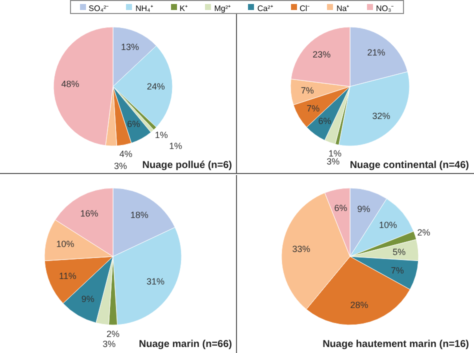 The height and width of the screenshot is (353, 474). I want to click on legend-label: K⁺, so click(184, 7).